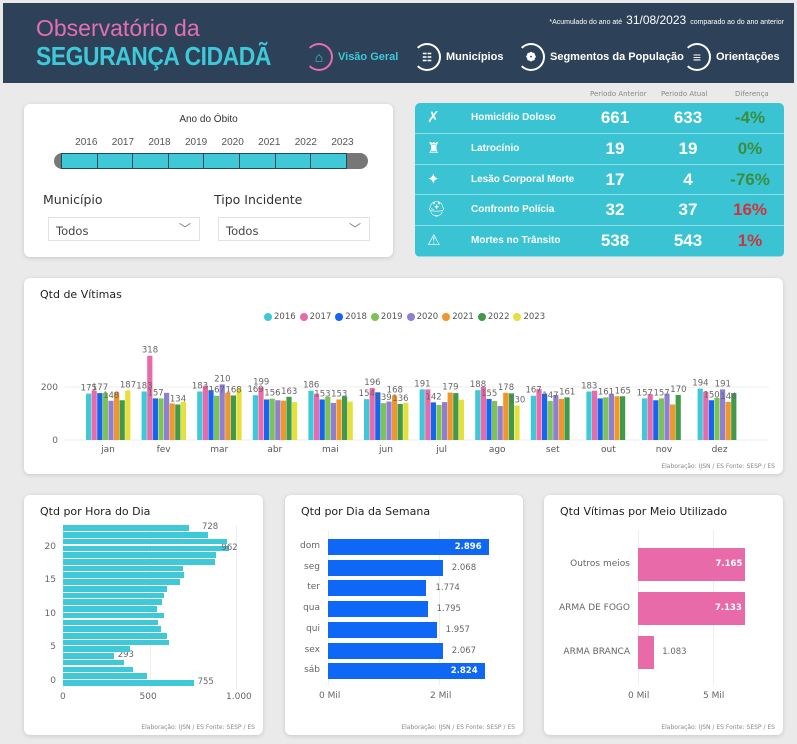 Image resolution: width=797 pixels, height=744 pixels. I want to click on legend-item: 2016, so click(280, 317).